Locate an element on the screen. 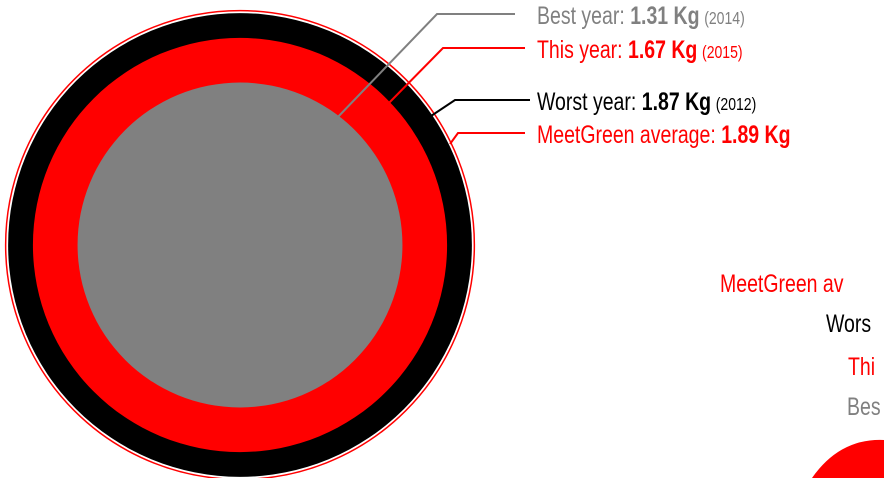 This screenshot has height=478, width=884. label-category: Worst year: is located at coordinates (586, 102).